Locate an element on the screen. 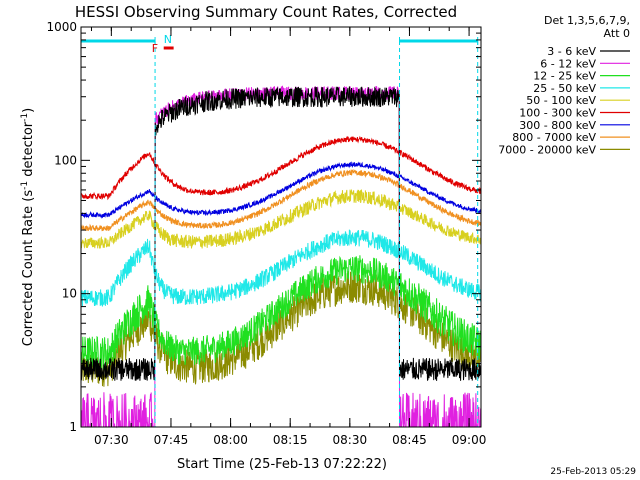  generation-timestamp: 25-Feb-2013 05:29 is located at coordinates (593, 472).